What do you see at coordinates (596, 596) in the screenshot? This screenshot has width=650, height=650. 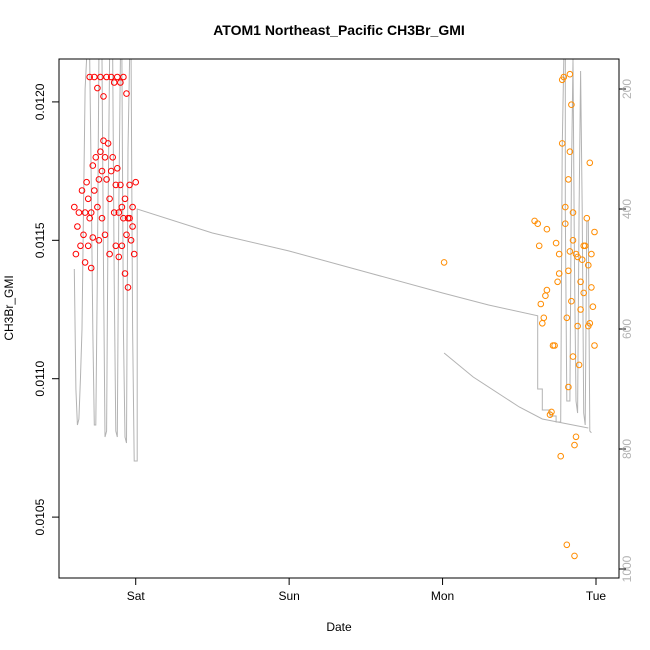 I see `x-tick-label: Tue` at bounding box center [596, 596].